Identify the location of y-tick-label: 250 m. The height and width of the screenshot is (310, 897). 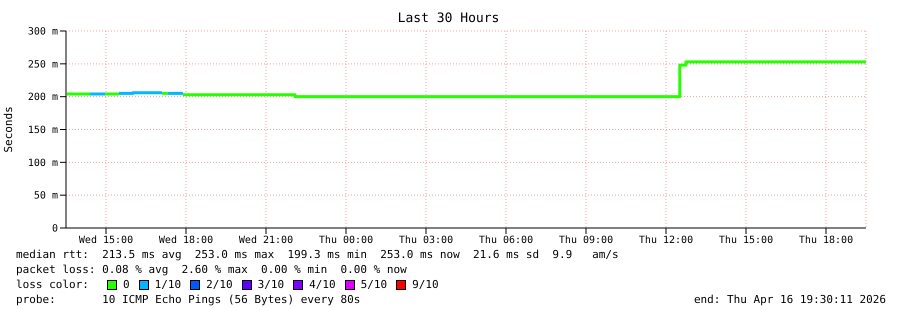
(43, 64).